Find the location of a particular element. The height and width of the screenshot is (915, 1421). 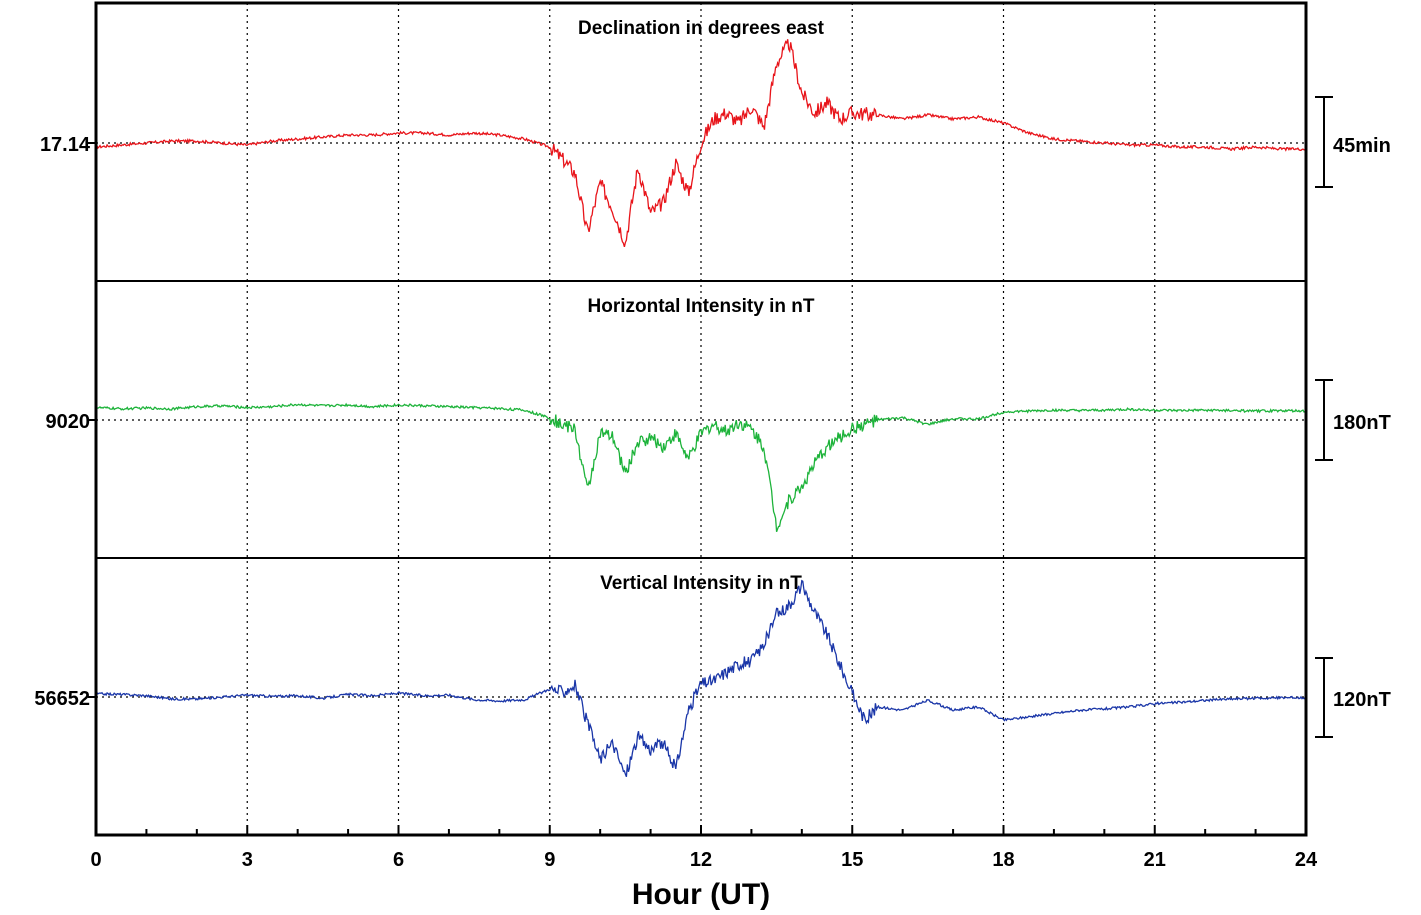

baseline-label: 9020 is located at coordinates (68, 422).